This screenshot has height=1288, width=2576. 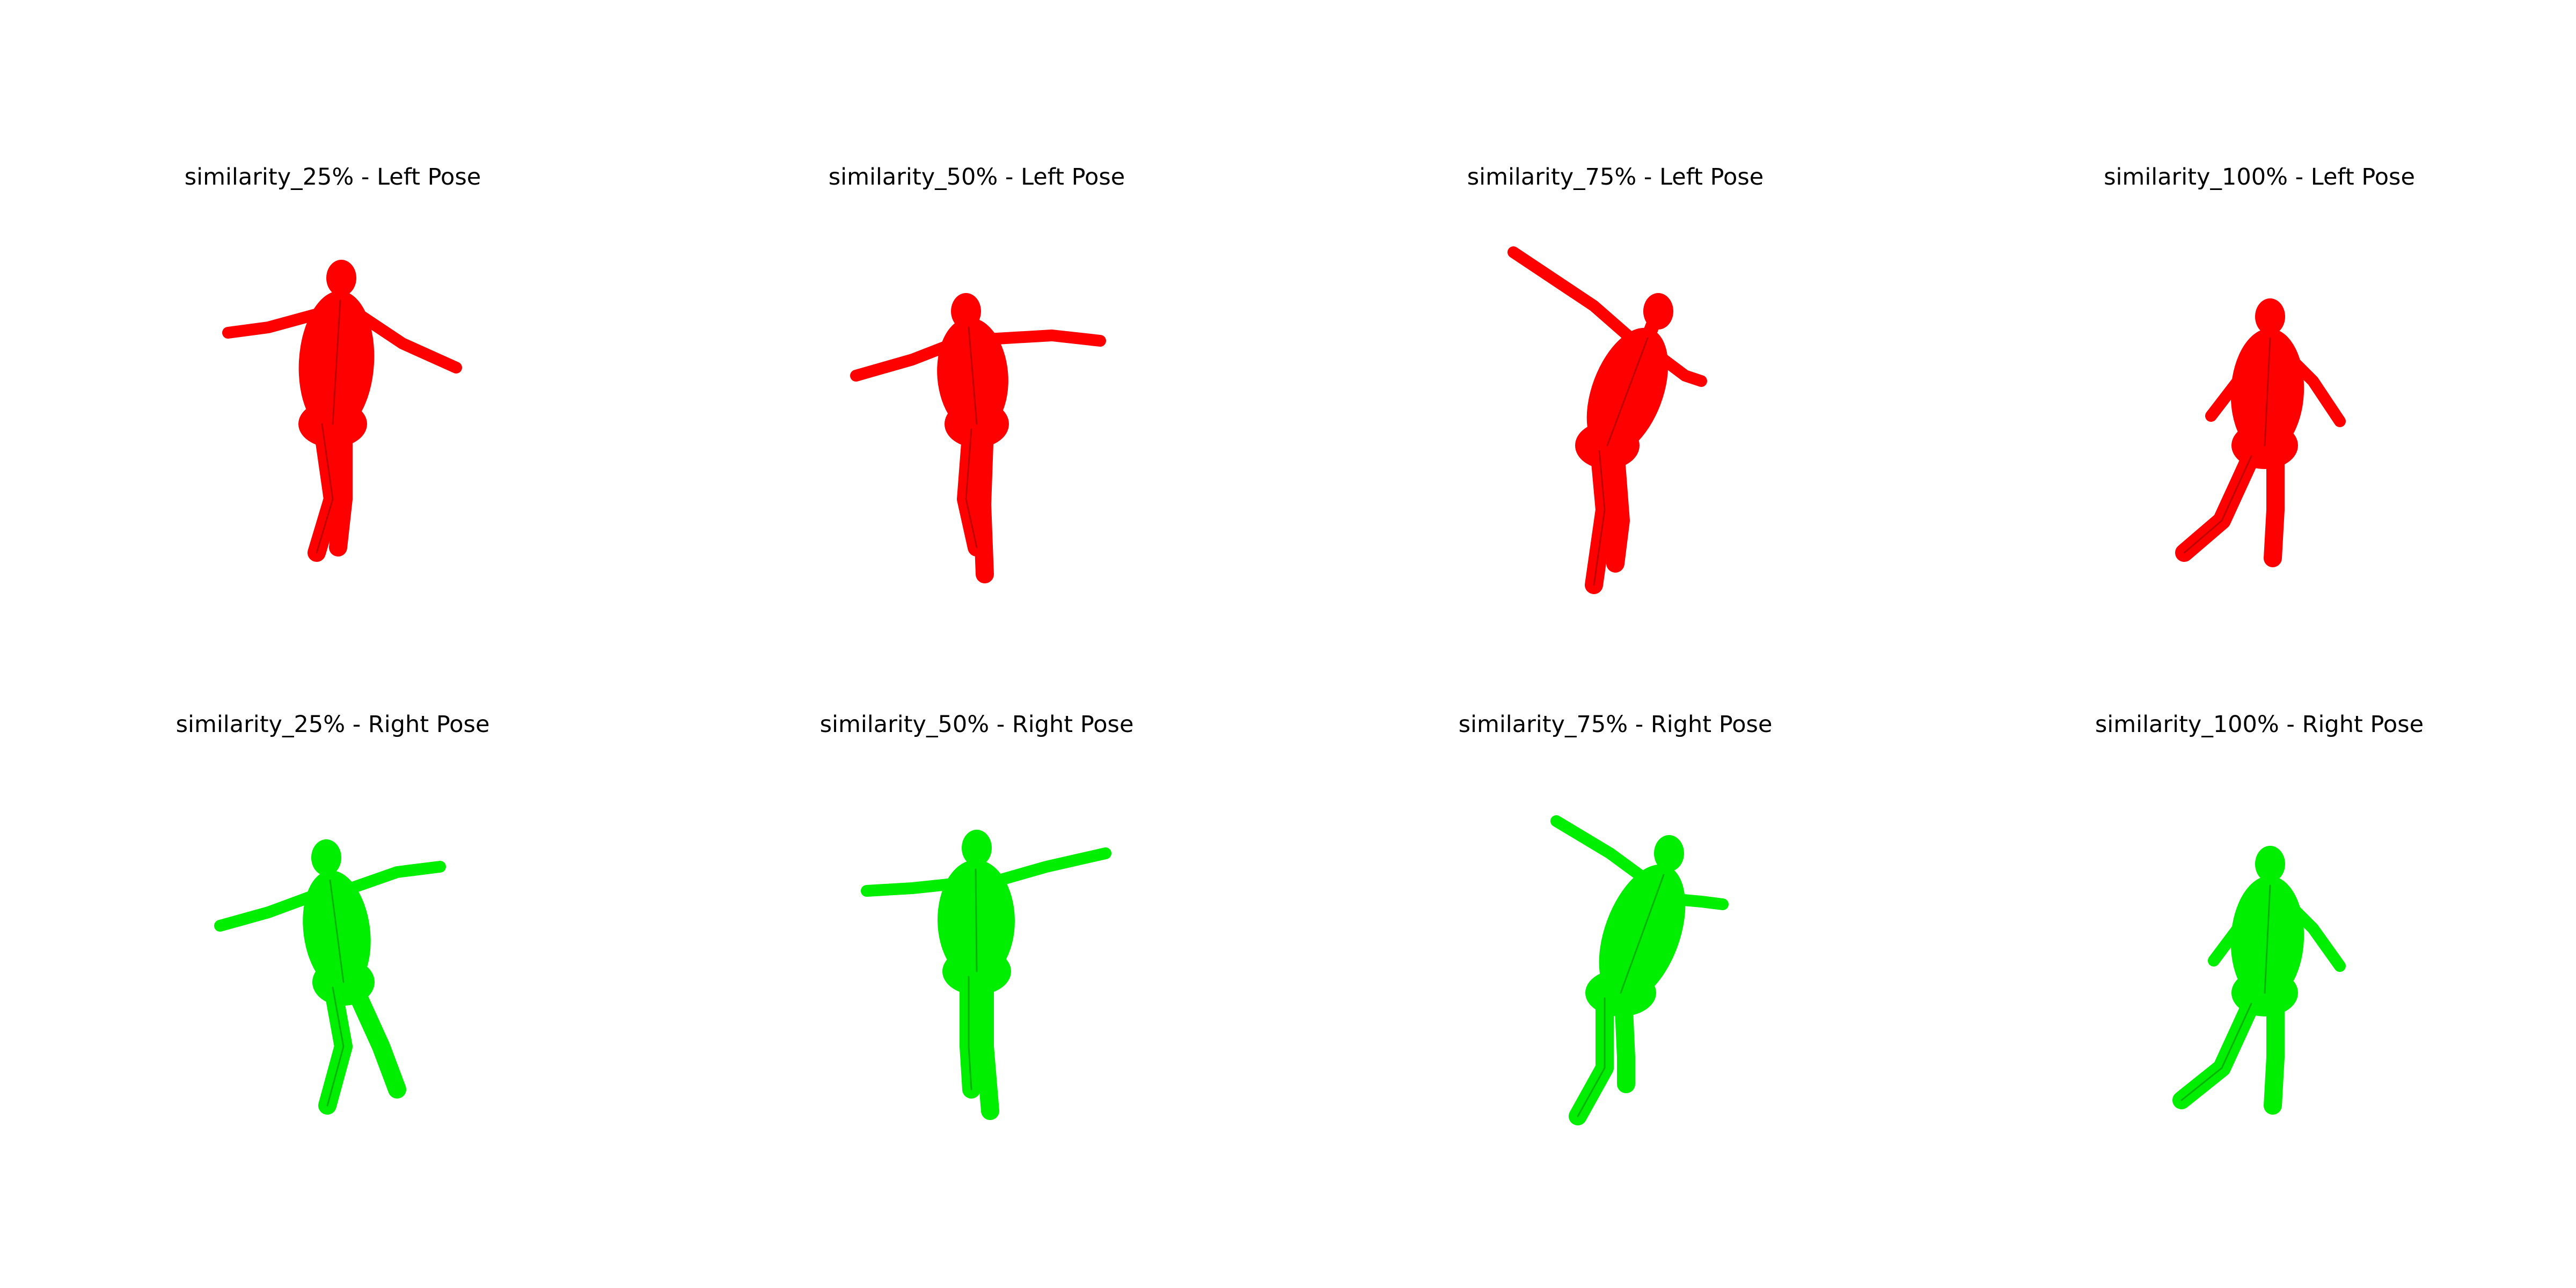 I want to click on figure-panel: similarity_50% - Left Pose, so click(x=977, y=445).